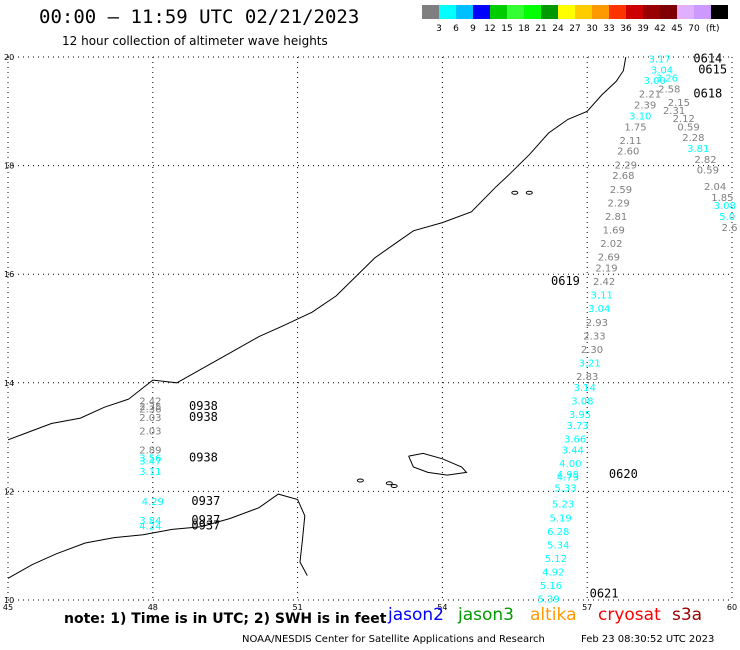 Image resolution: width=740 pixels, height=650 pixels. Describe the element at coordinates (608, 29) in the screenshot. I see `scale-label: 33` at that location.